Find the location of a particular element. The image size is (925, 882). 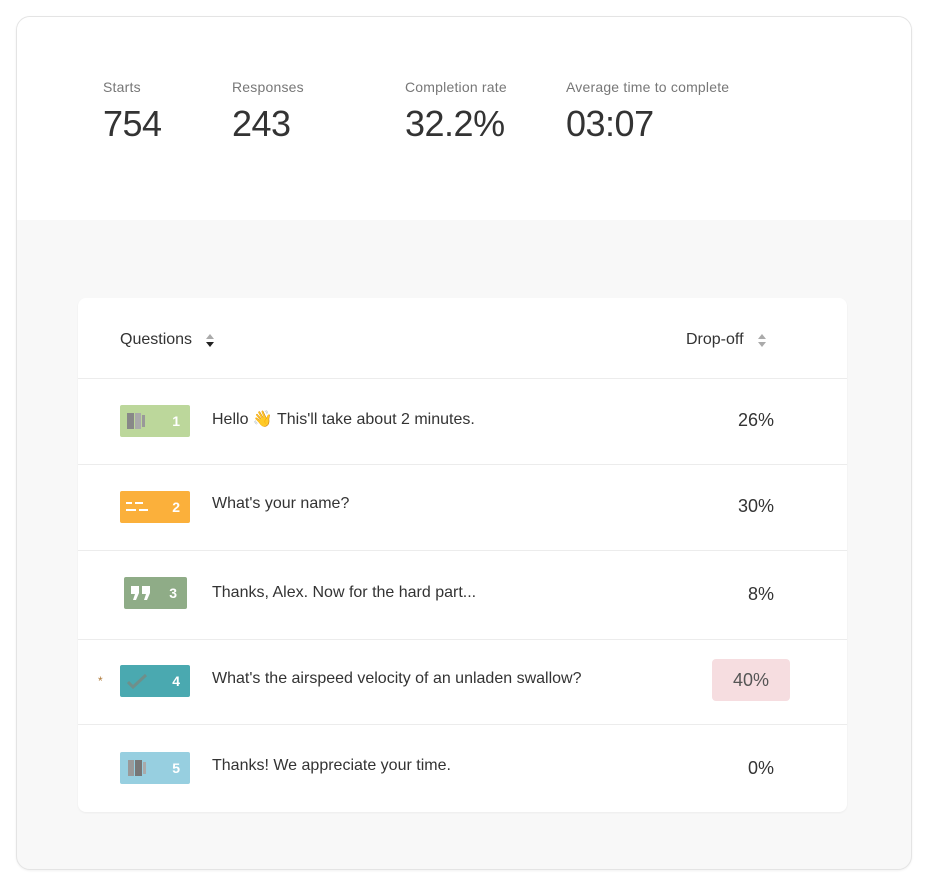

stat-label: Average time to complete is located at coordinates (648, 87).